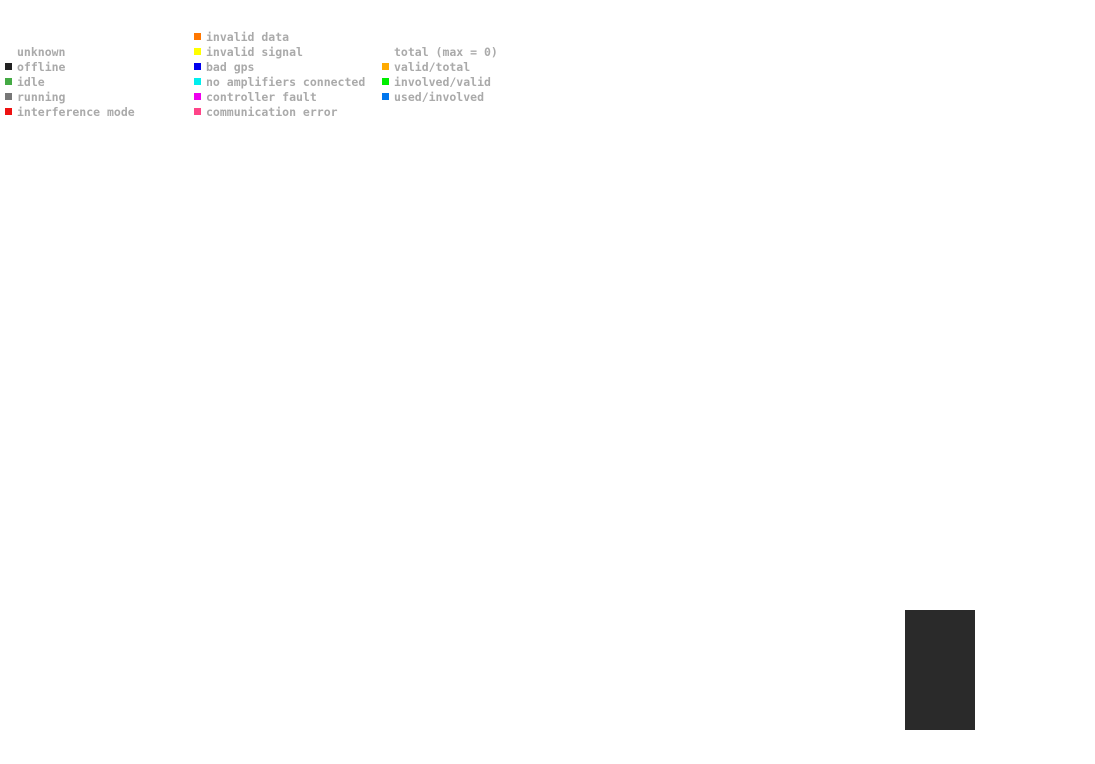  I want to click on dark-panel, so click(940, 670).